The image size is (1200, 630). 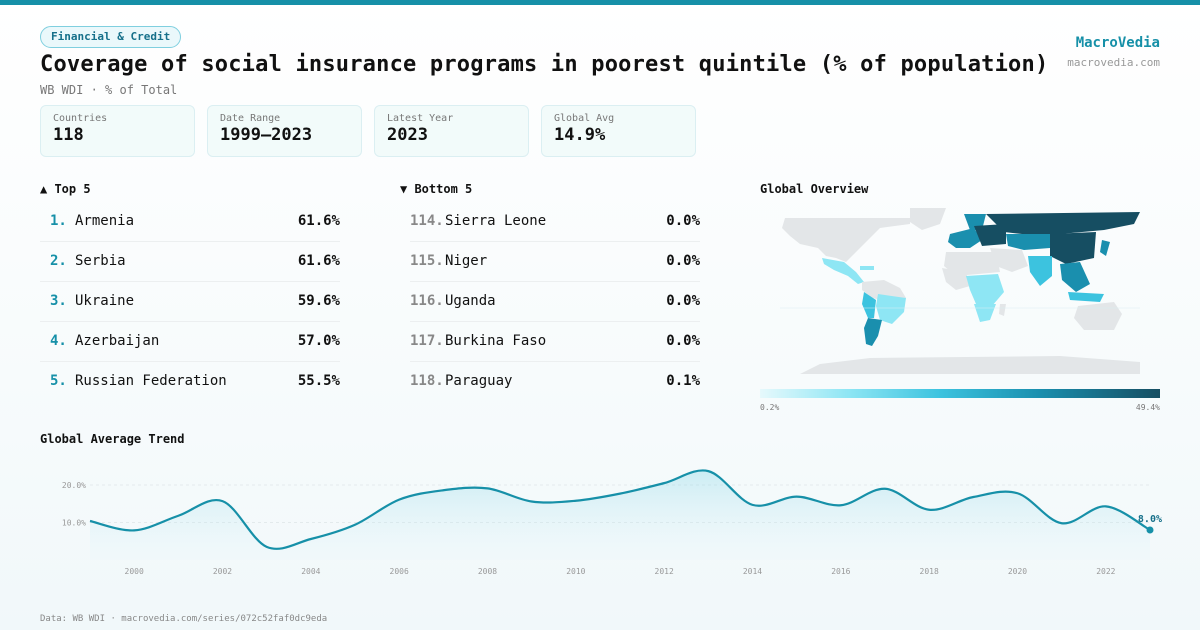 What do you see at coordinates (1028, 242) in the screenshot?
I see `map-region-central-asia` at bounding box center [1028, 242].